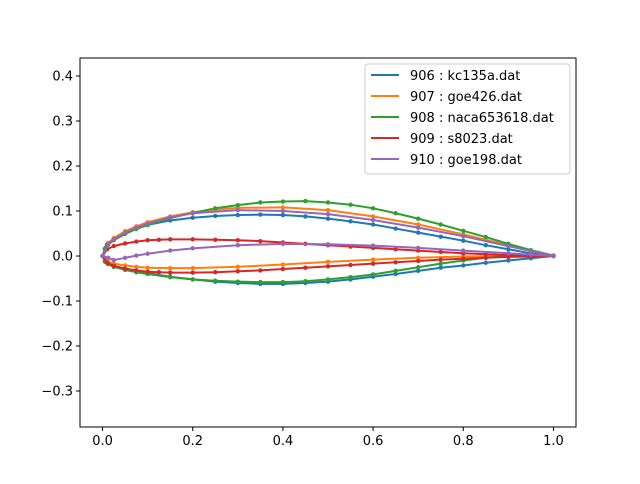  Describe the element at coordinates (328, 235) in the screenshot. I see `series-910-goe198-dat` at that location.